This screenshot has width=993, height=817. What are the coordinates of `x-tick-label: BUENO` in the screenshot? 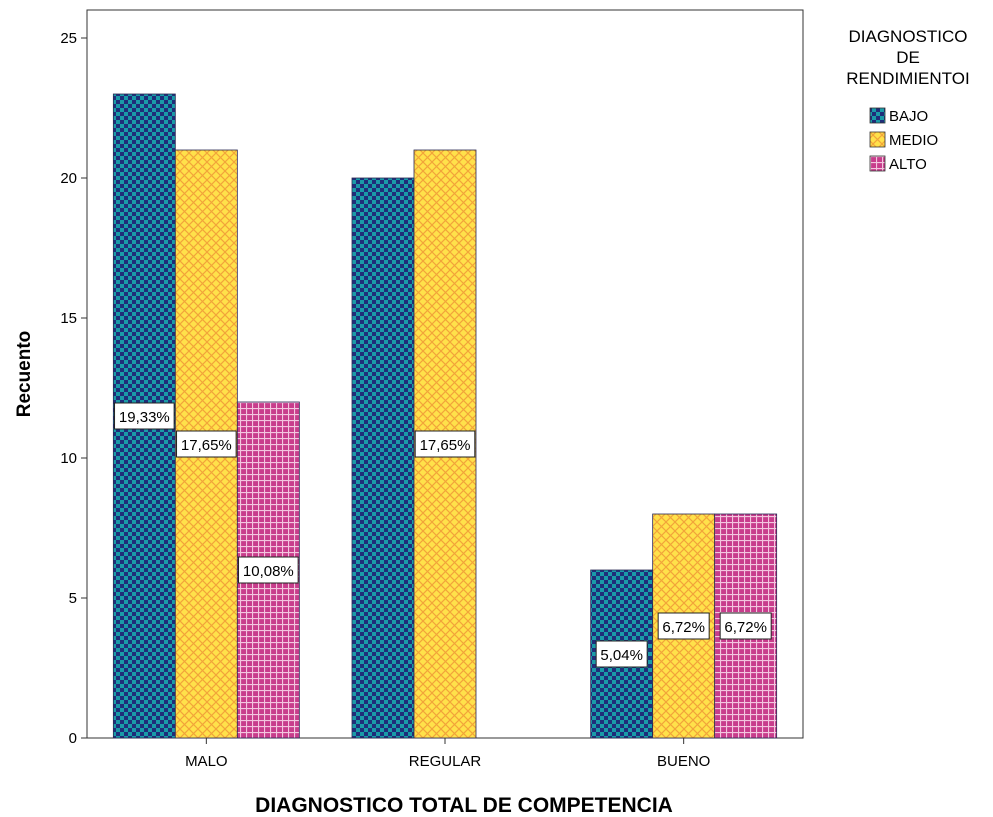 It's located at (683, 761).